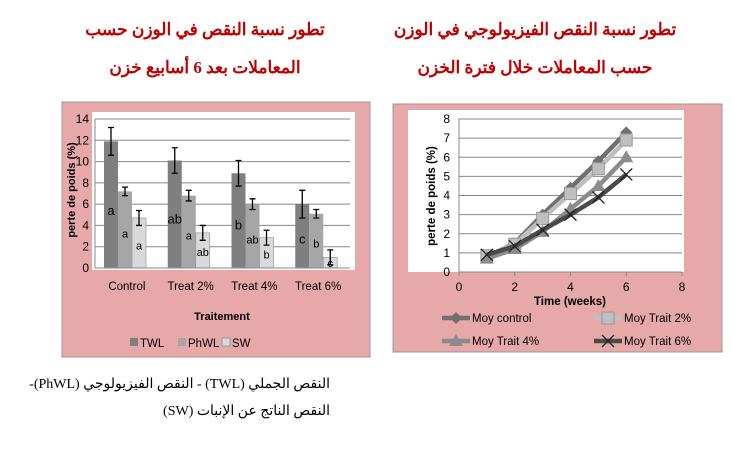 This screenshot has height=450, width=747. What do you see at coordinates (85, 225) in the screenshot?
I see `y-tick-label: 4` at bounding box center [85, 225].